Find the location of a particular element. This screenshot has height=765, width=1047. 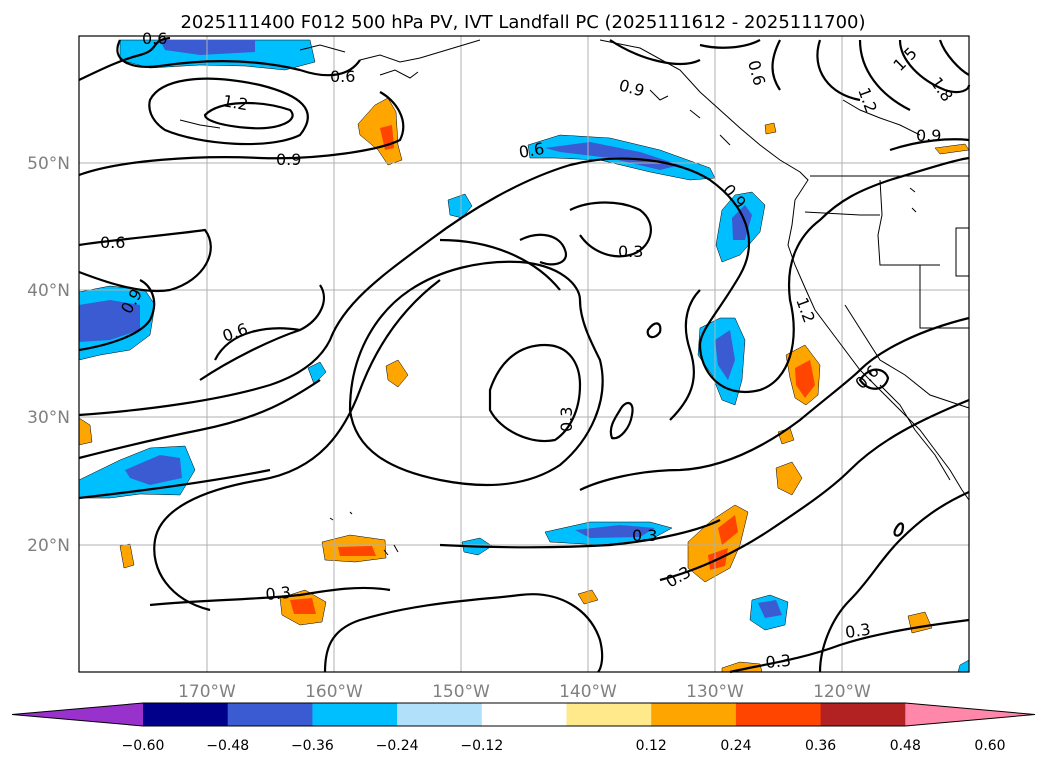

lon-label: 160°W is located at coordinates (334, 692).